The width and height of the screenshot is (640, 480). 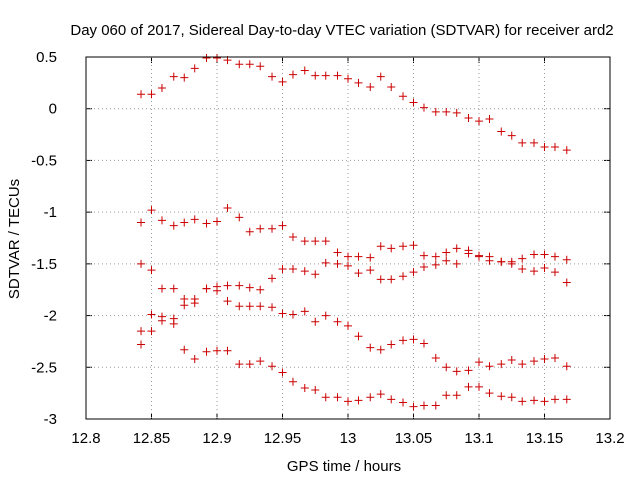 I want to click on x-tick-label: 13, so click(x=348, y=438).